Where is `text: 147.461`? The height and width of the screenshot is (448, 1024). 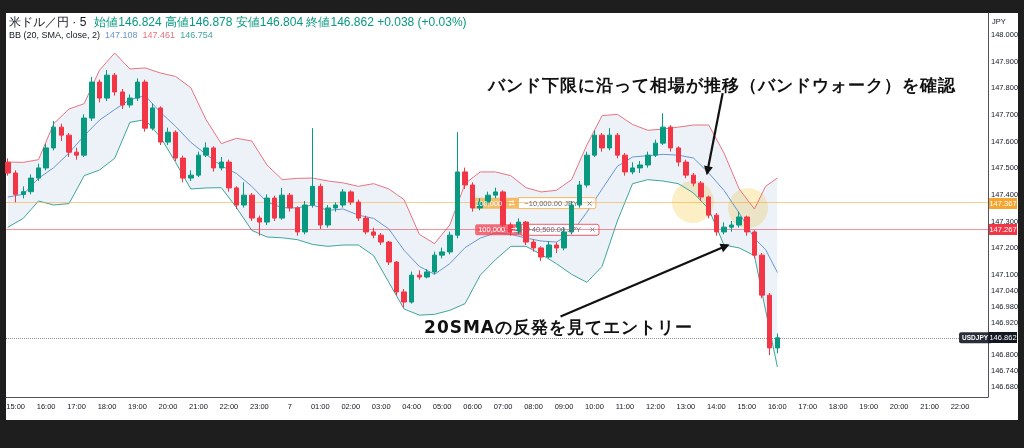
text: 147.461 is located at coordinates (159, 35).